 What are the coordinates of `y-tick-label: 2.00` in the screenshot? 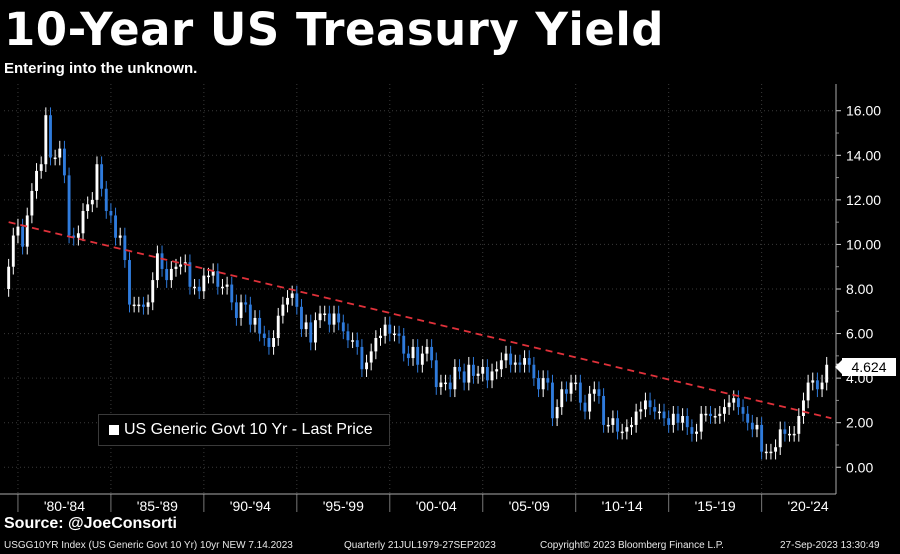 It's located at (859, 423).